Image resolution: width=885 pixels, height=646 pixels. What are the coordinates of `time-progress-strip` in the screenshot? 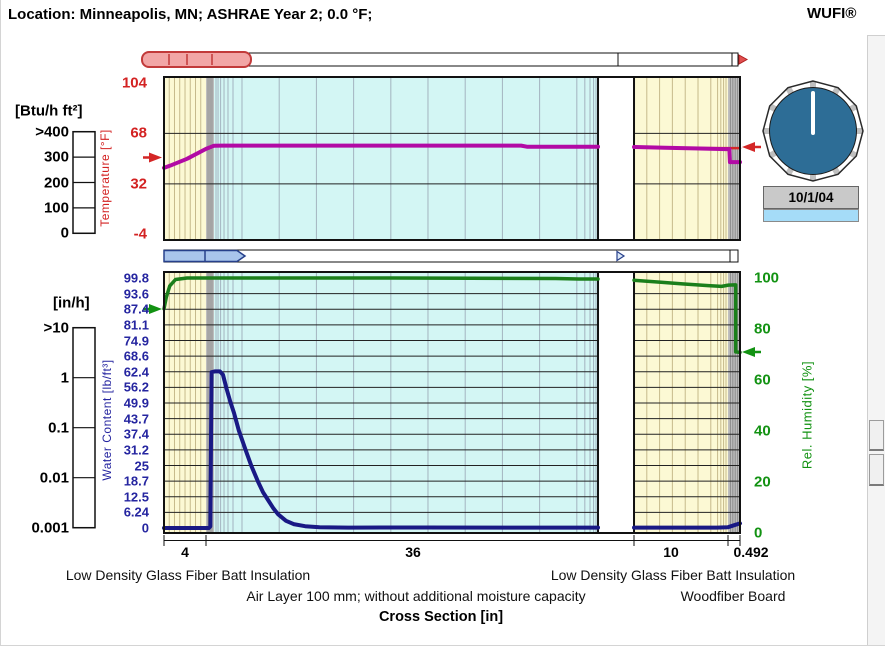 It's located at (811, 215).